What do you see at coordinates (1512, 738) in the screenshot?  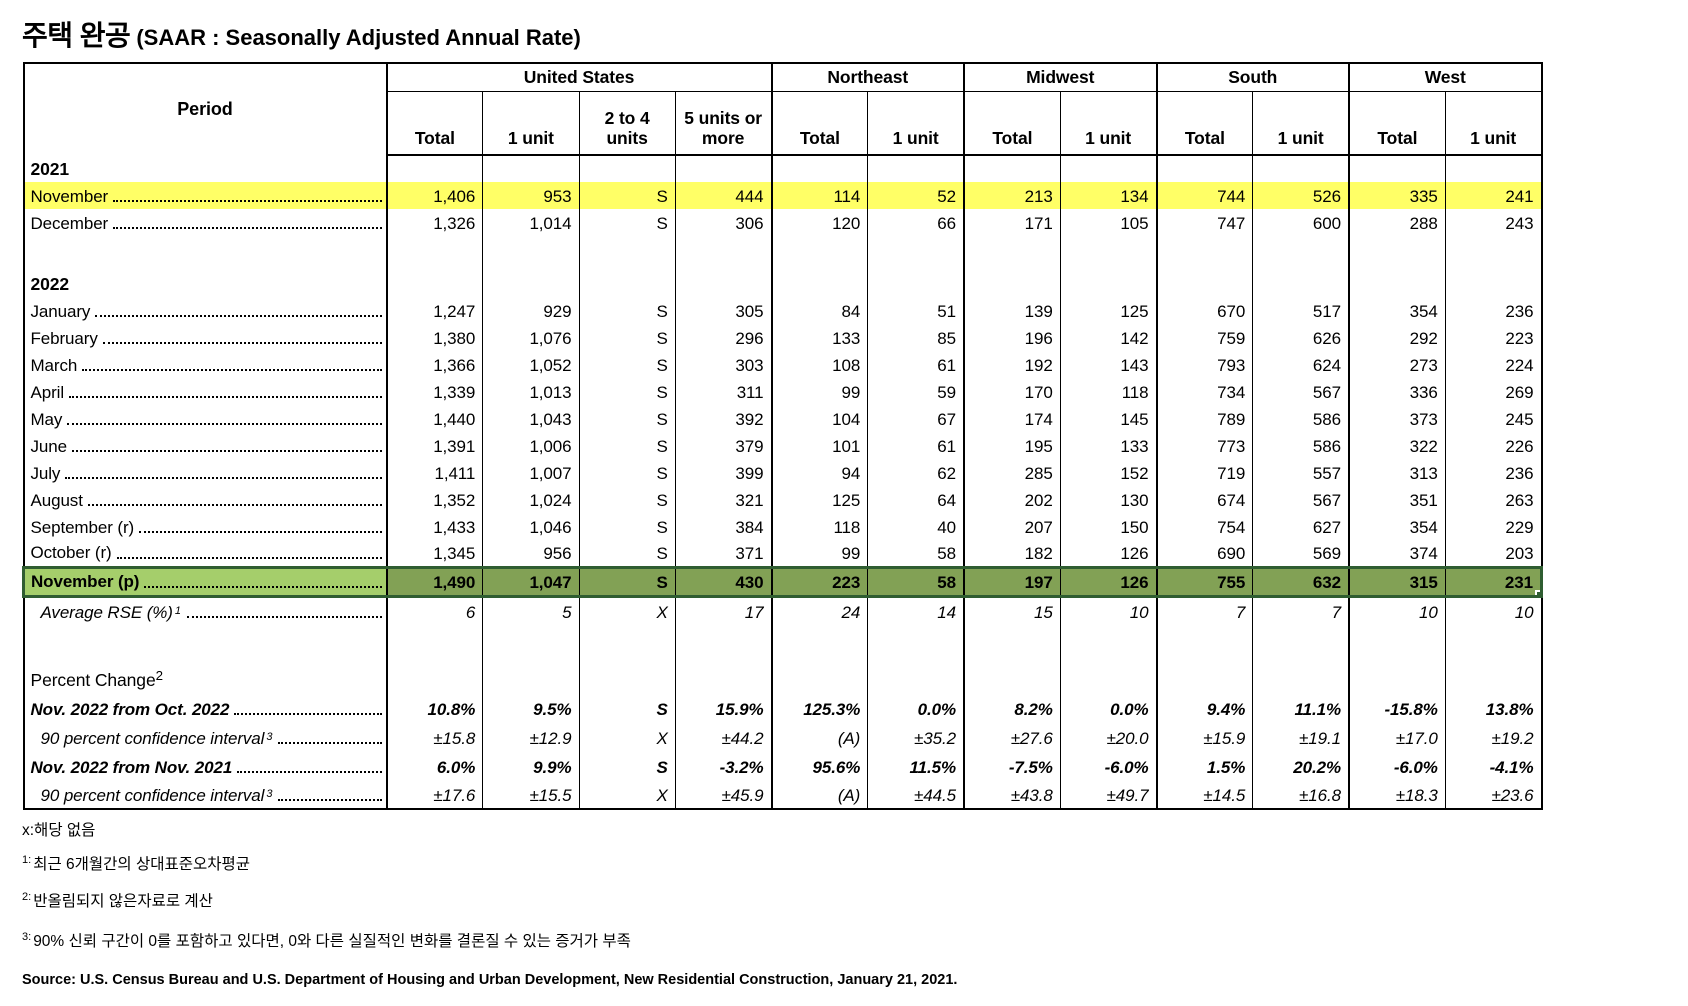 I see `value-cell: ±19.2` at bounding box center [1512, 738].